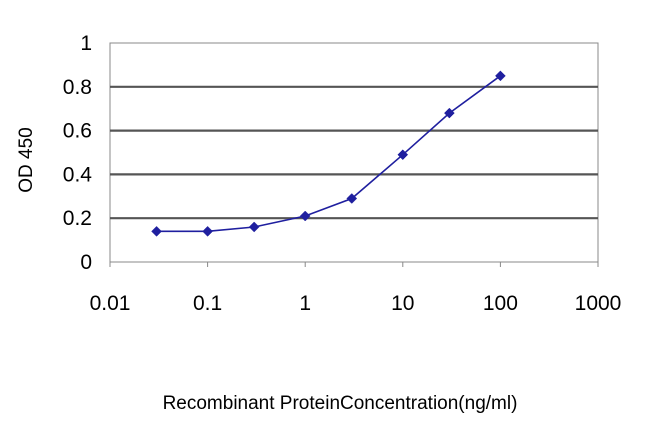 The image size is (650, 433). Describe the element at coordinates (78, 174) in the screenshot. I see `y-tick-label: 0.4` at that location.